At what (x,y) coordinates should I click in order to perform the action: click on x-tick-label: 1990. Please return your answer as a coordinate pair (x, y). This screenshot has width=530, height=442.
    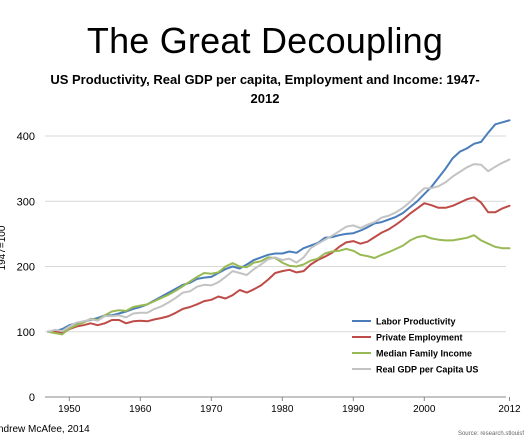
    Looking at the image, I should click on (353, 409).